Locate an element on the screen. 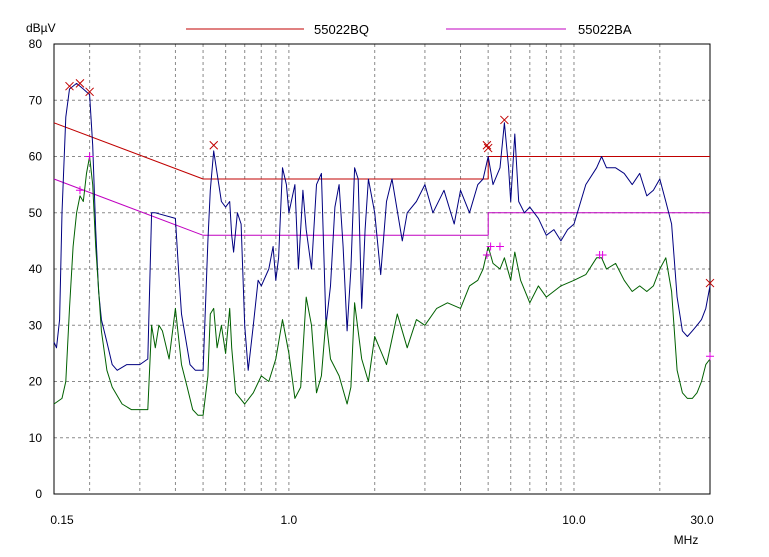 The image size is (769, 557). y-tick-labels: 0 10 20 30 40 50 60 70 80 is located at coordinates (36, 269).